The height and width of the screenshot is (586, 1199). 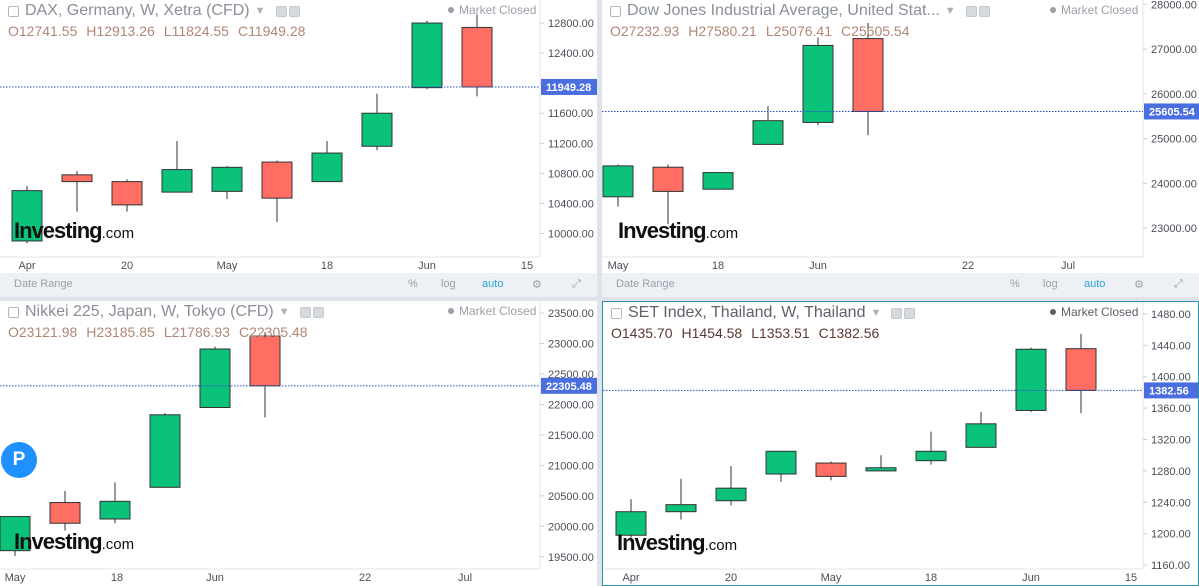 I want to click on ohlc-open: O12741.55, so click(x=43, y=31).